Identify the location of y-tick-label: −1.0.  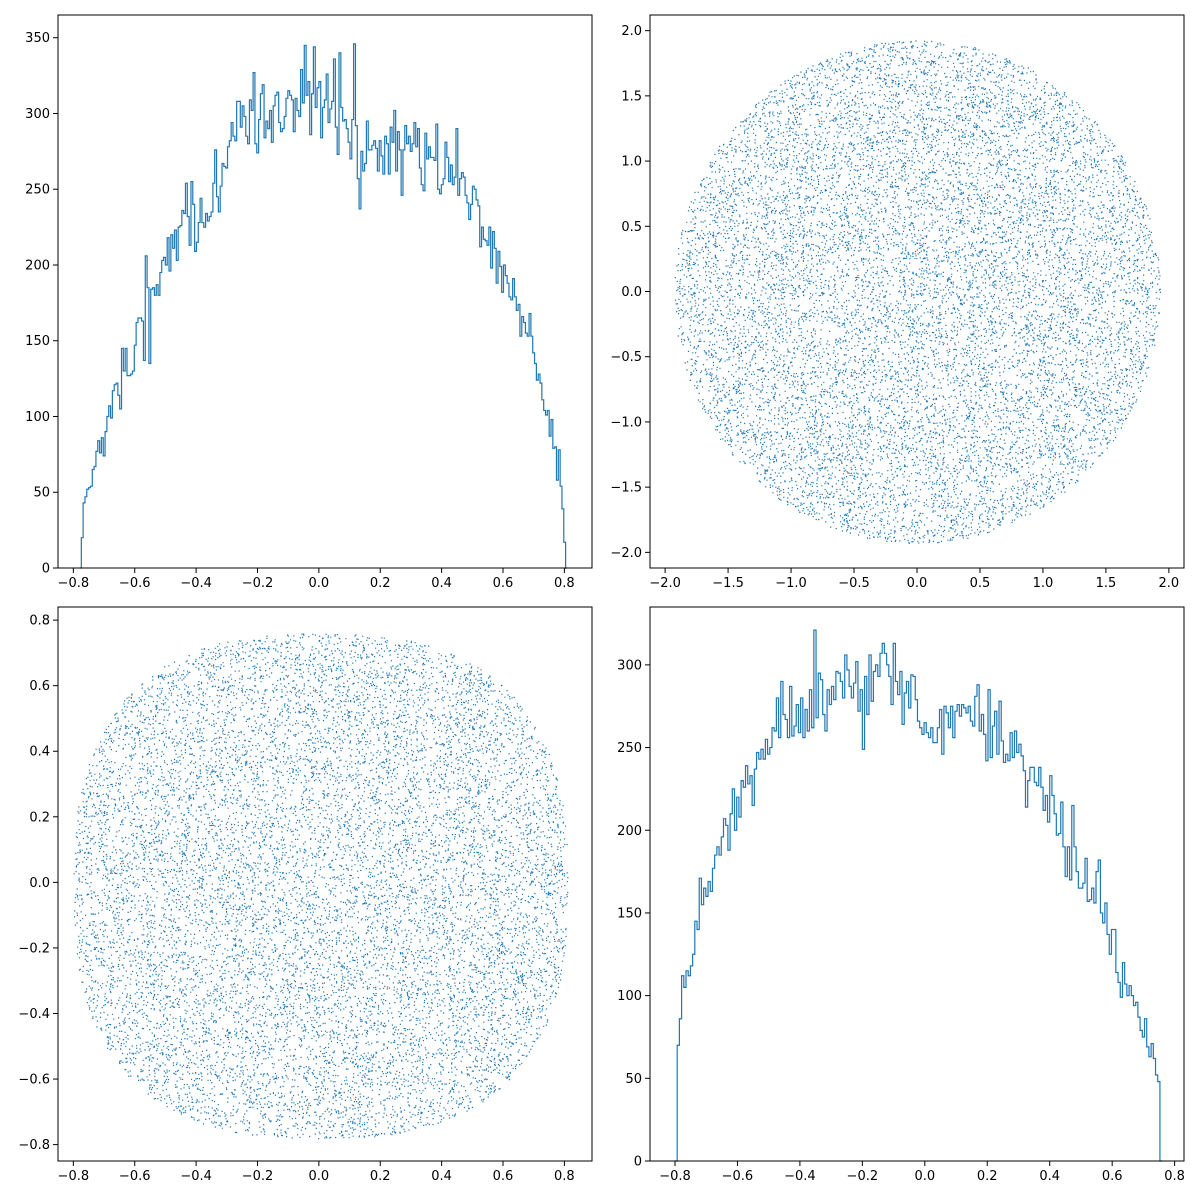
(626, 422).